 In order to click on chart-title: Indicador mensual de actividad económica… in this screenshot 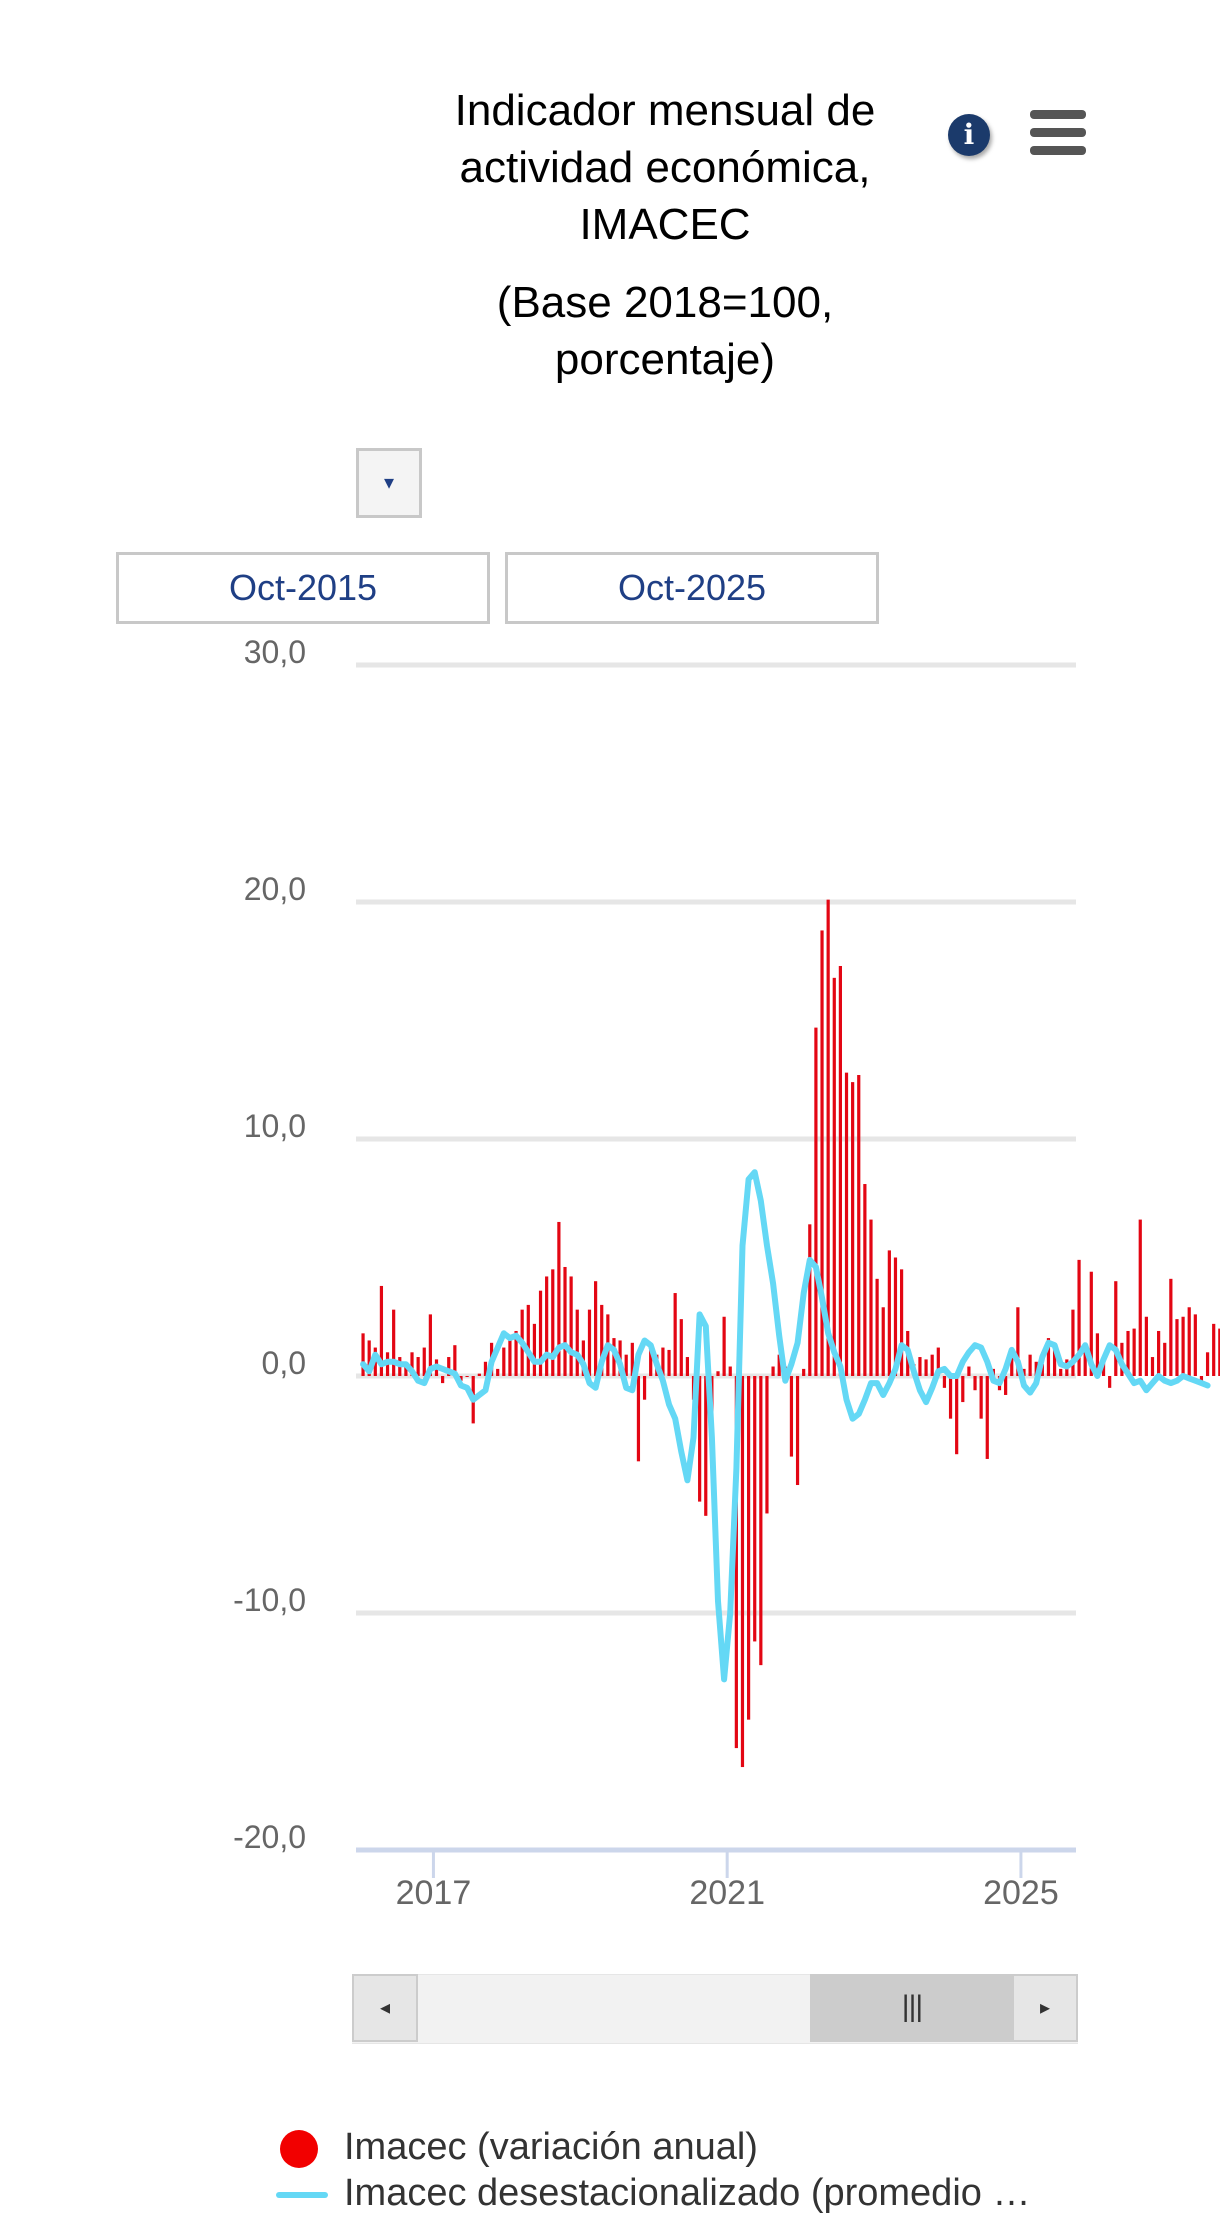, I will do `click(665, 167)`.